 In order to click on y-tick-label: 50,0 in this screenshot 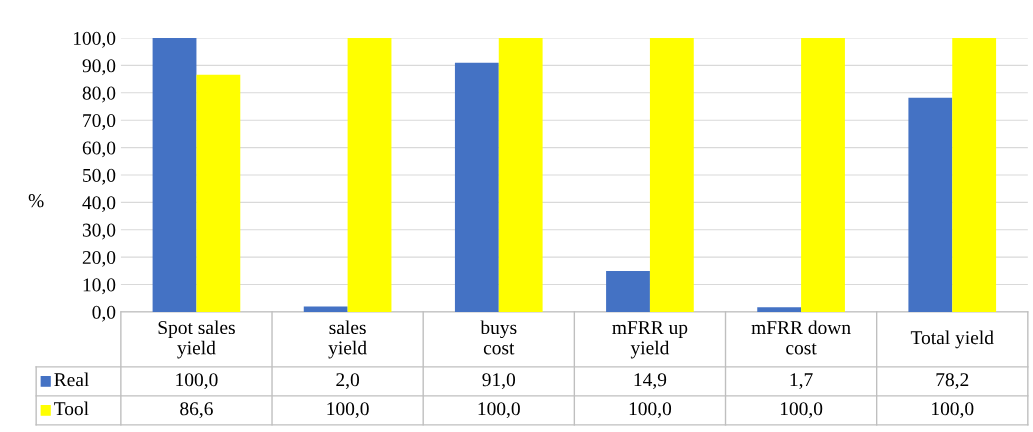, I will do `click(99, 176)`.